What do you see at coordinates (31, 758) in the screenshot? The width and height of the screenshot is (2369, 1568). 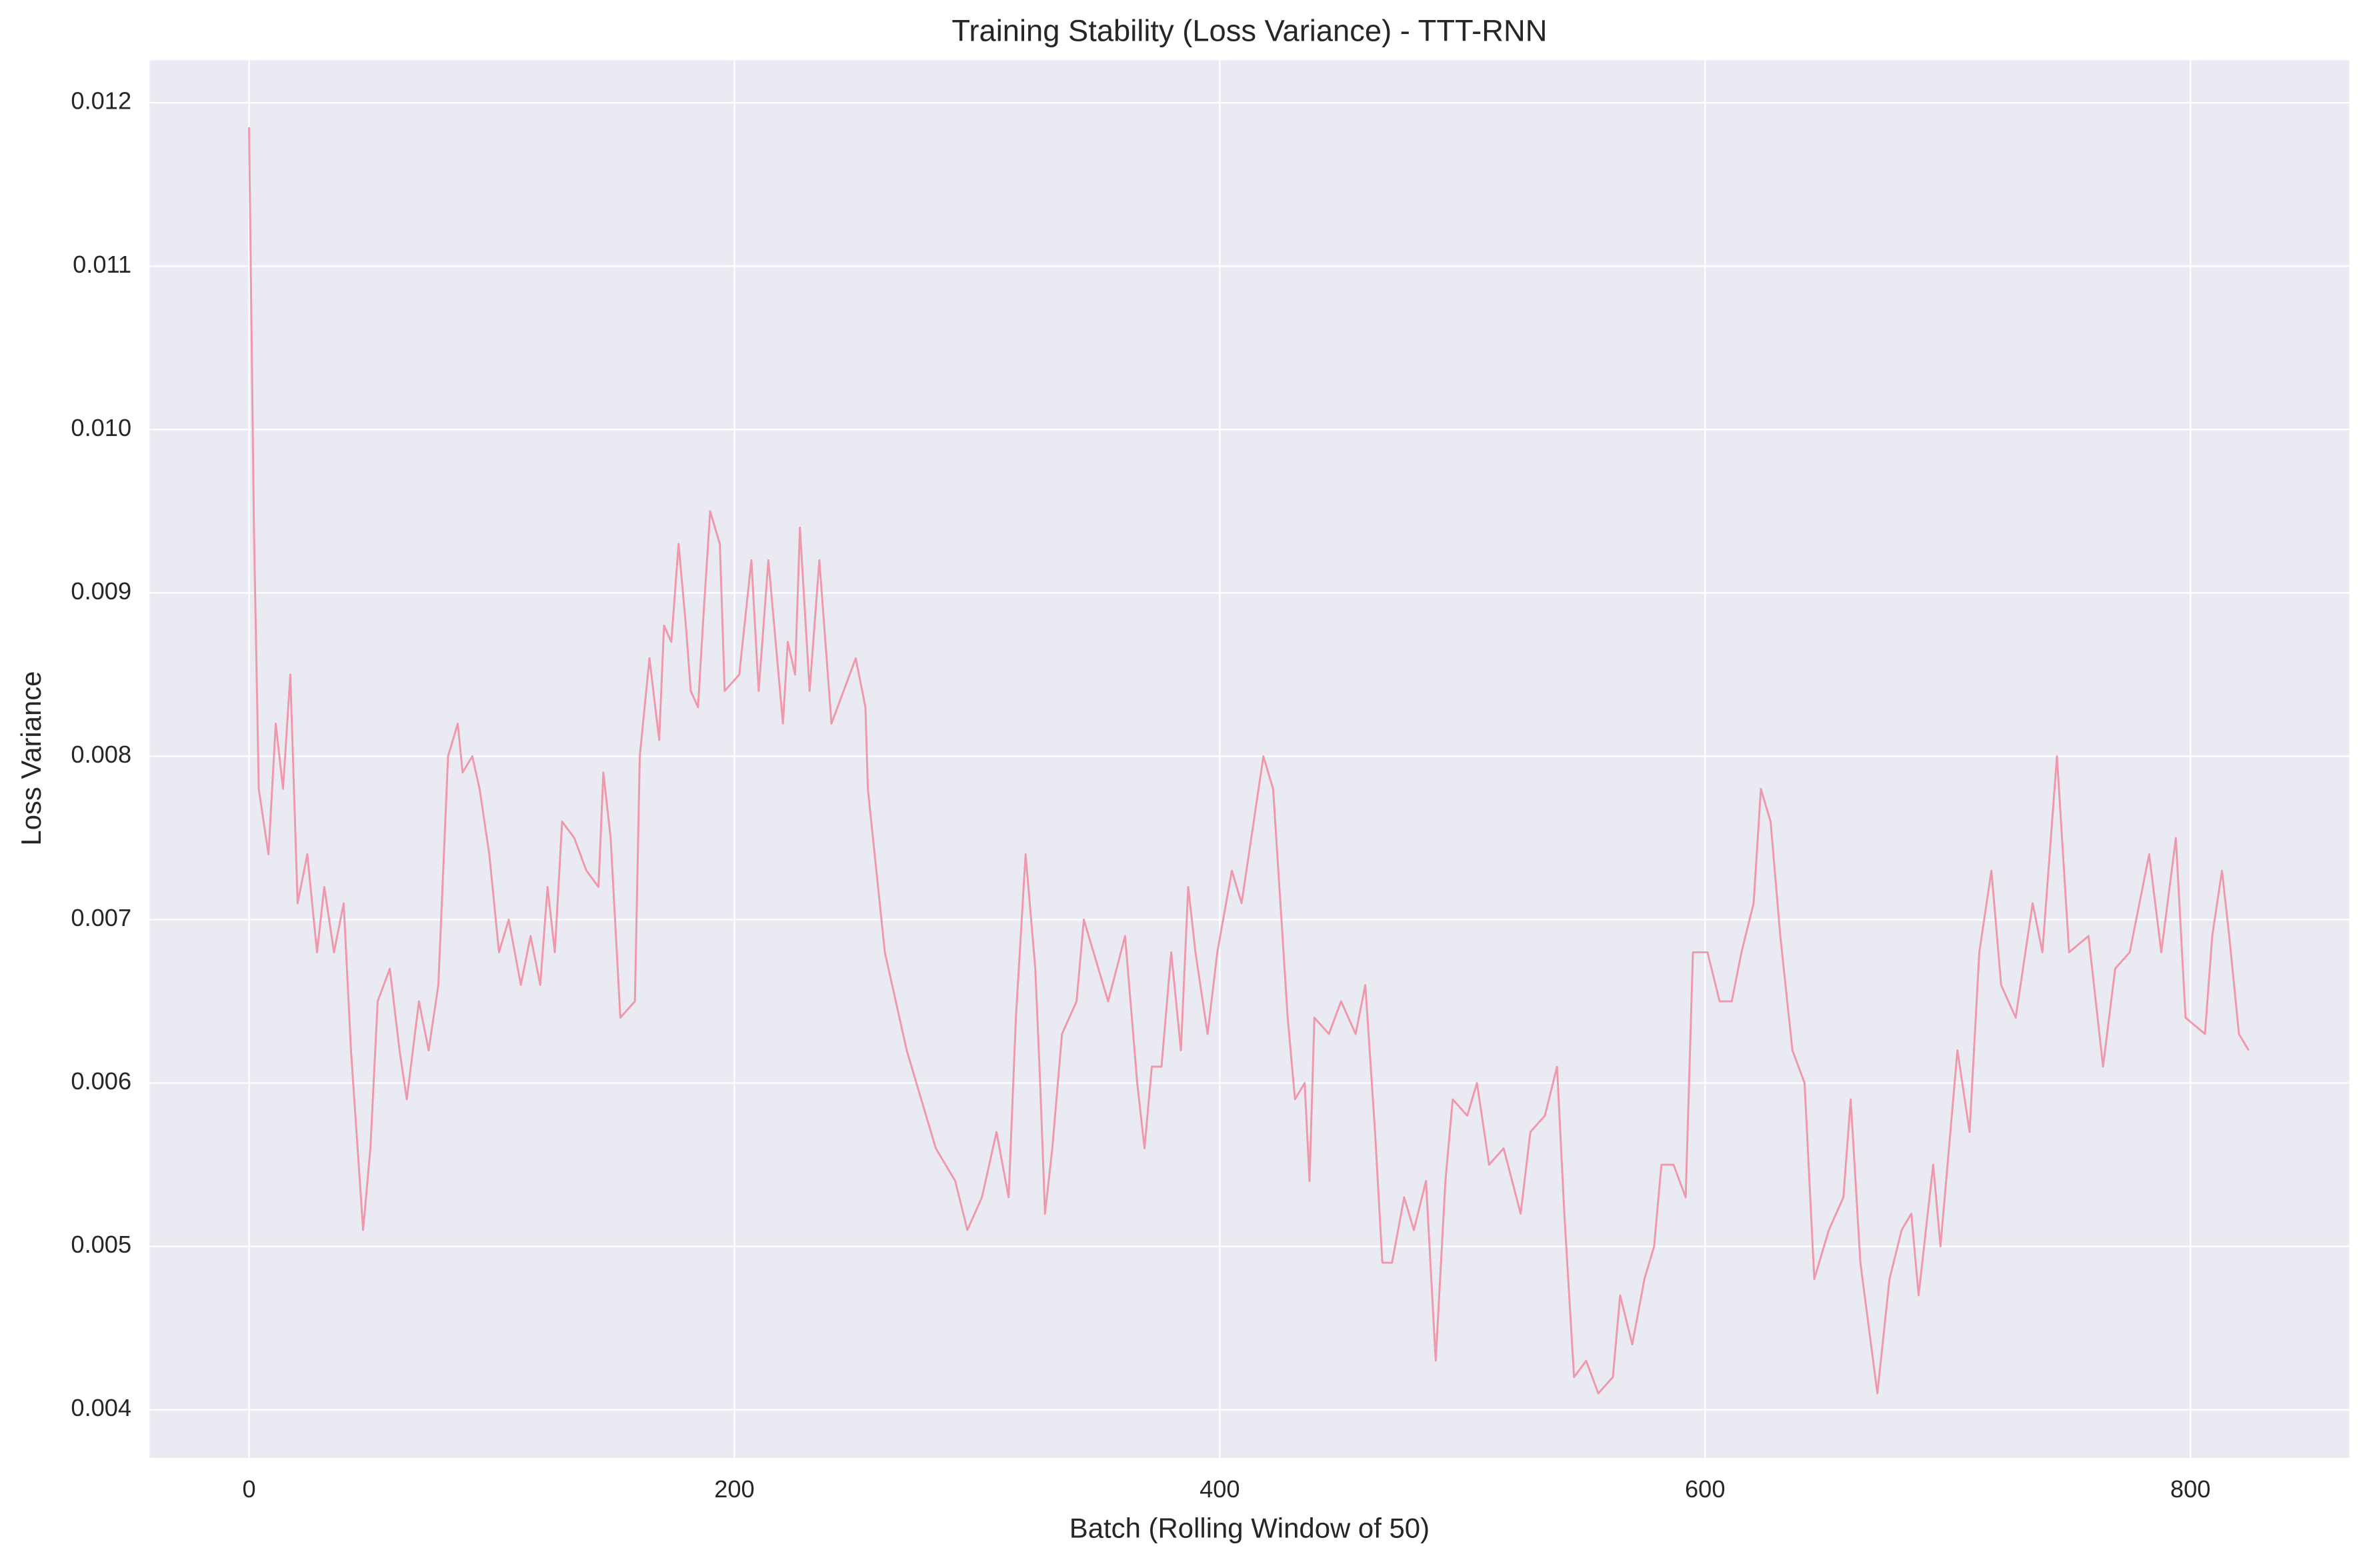 I see `y-axis-label: Loss Variance` at bounding box center [31, 758].